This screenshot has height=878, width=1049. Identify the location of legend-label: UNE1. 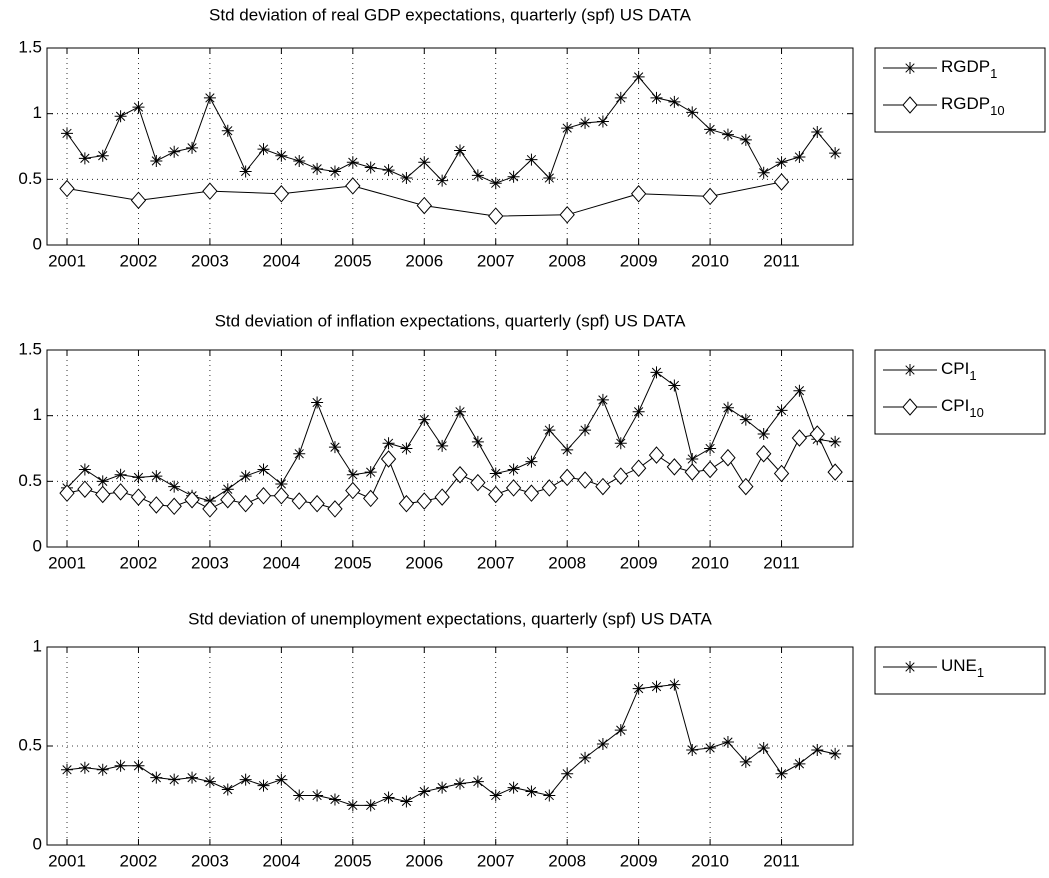
(962, 668).